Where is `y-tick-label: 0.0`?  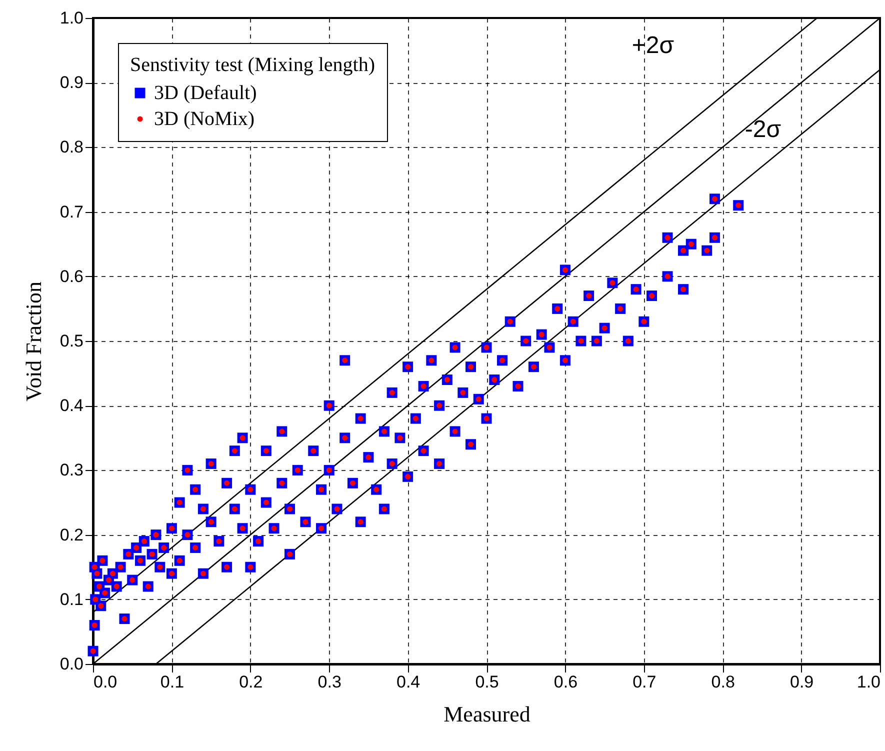 y-tick-label: 0.0 is located at coordinates (72, 664).